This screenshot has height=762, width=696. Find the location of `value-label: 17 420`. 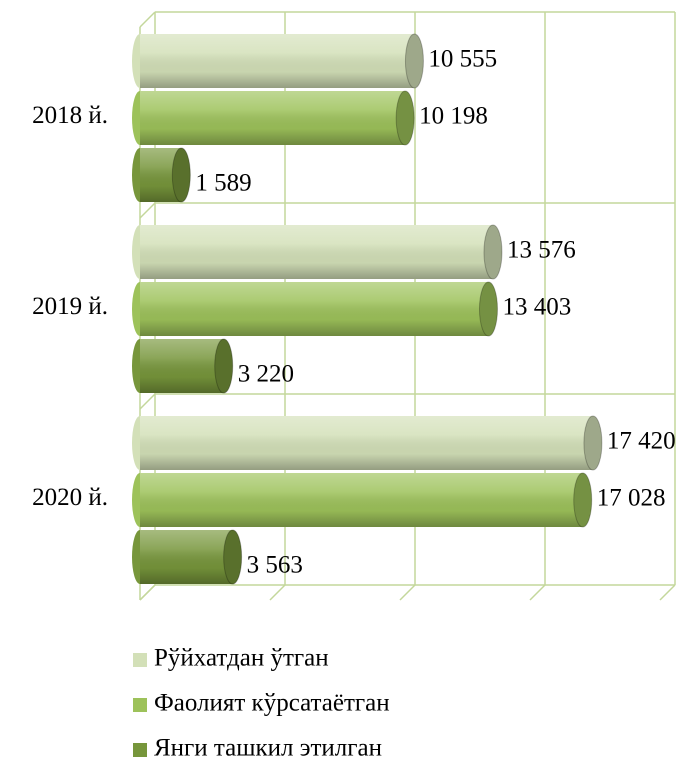

value-label: 17 420 is located at coordinates (641, 441).